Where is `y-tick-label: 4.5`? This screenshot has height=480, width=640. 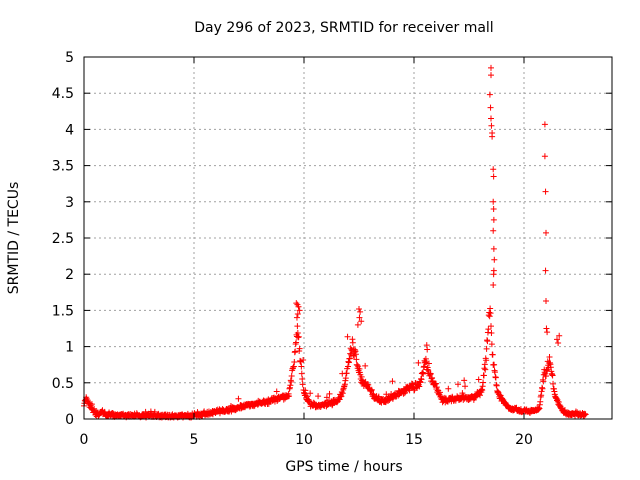
y-tick-label: 4.5 is located at coordinates (63, 94).